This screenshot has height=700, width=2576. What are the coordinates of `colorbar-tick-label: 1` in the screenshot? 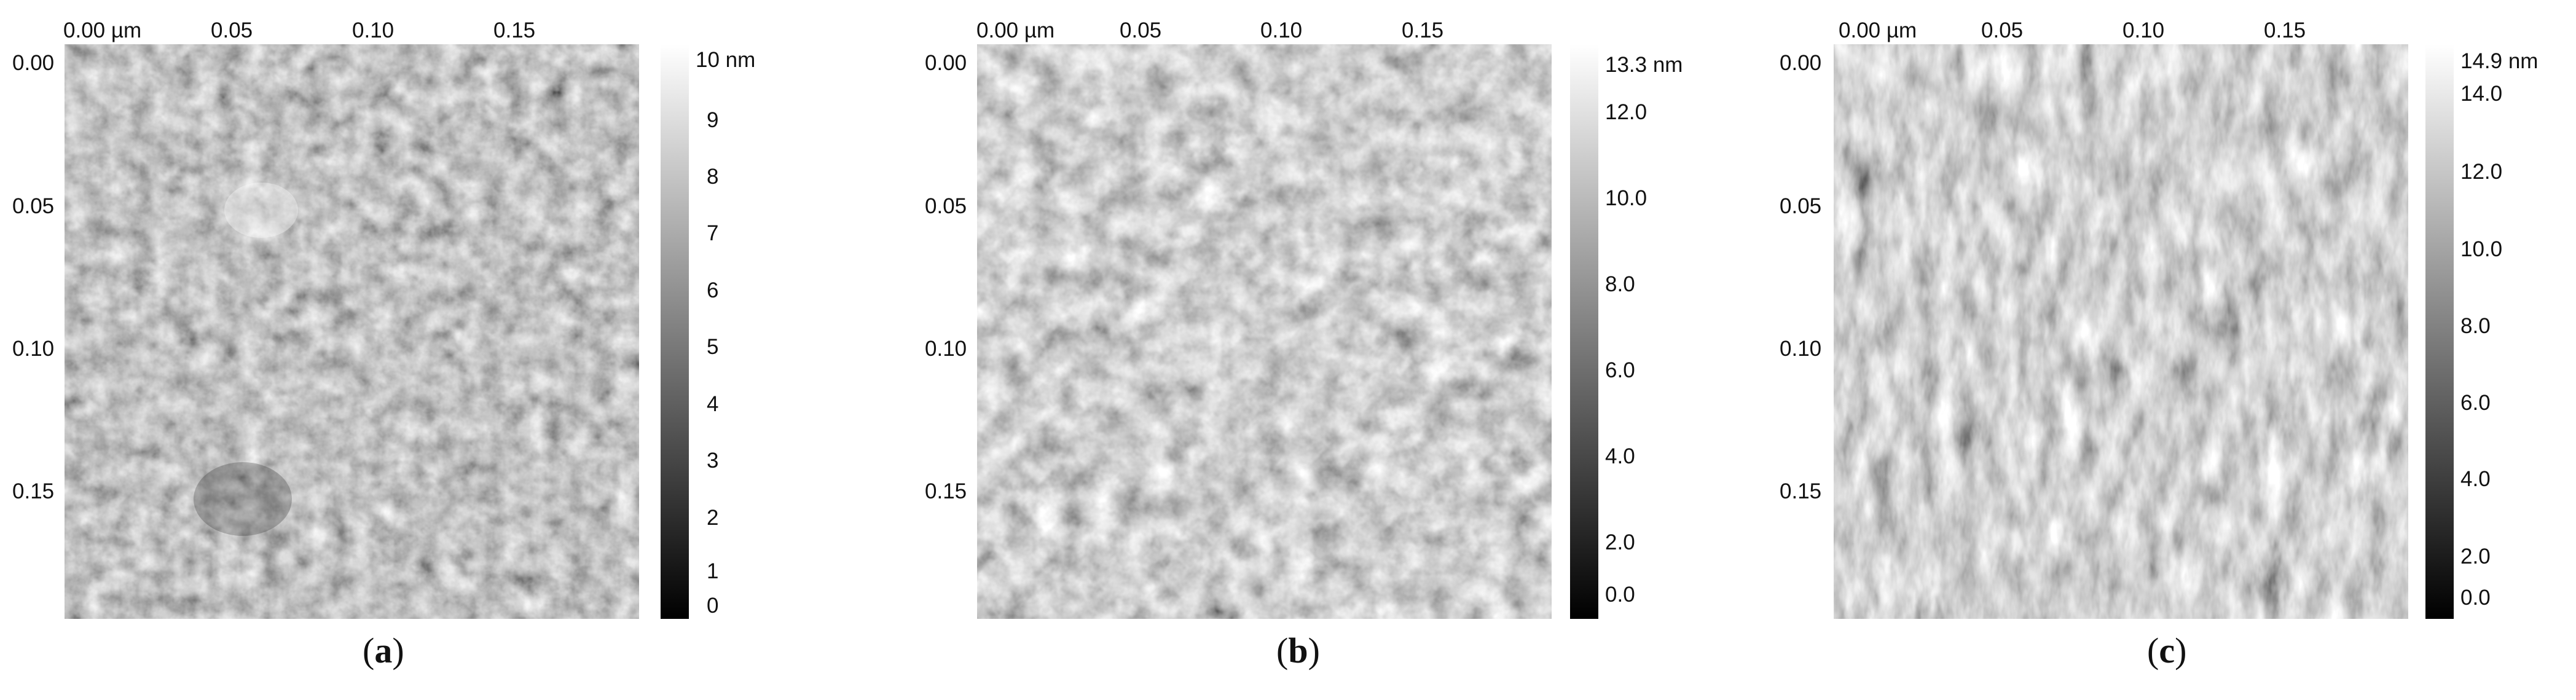 It's located at (713, 571).